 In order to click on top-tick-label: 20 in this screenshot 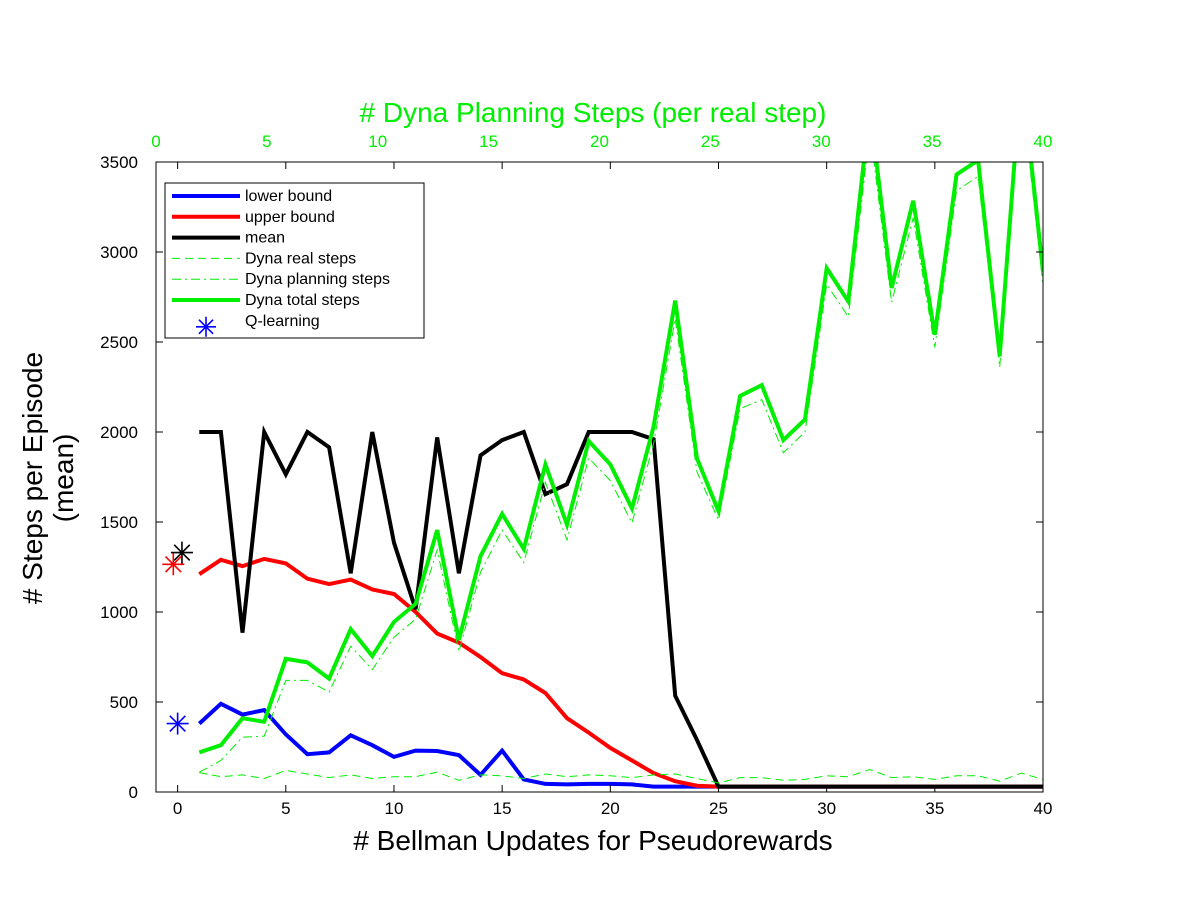, I will do `click(599, 141)`.